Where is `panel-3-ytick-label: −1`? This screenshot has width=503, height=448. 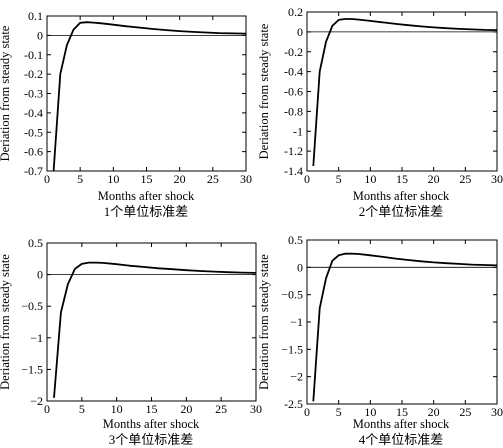
panel-3-ytick-label: −1 is located at coordinates (36, 338).